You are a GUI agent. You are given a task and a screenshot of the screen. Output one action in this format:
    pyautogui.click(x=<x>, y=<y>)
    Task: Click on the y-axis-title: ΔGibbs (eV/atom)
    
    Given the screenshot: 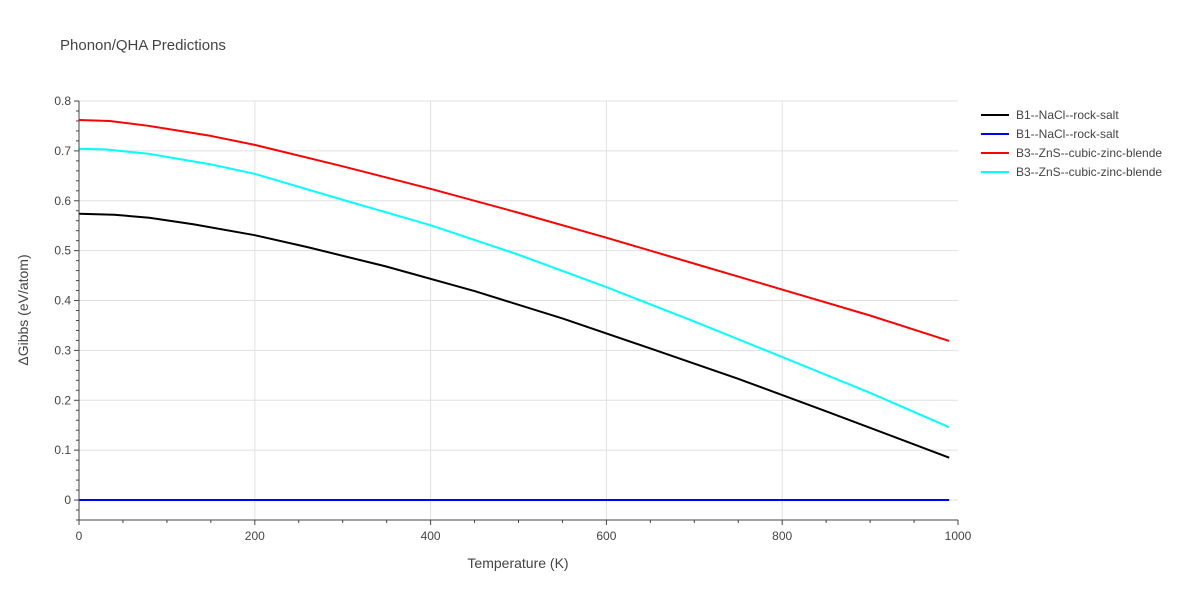 What is the action you would take?
    pyautogui.click(x=23, y=309)
    